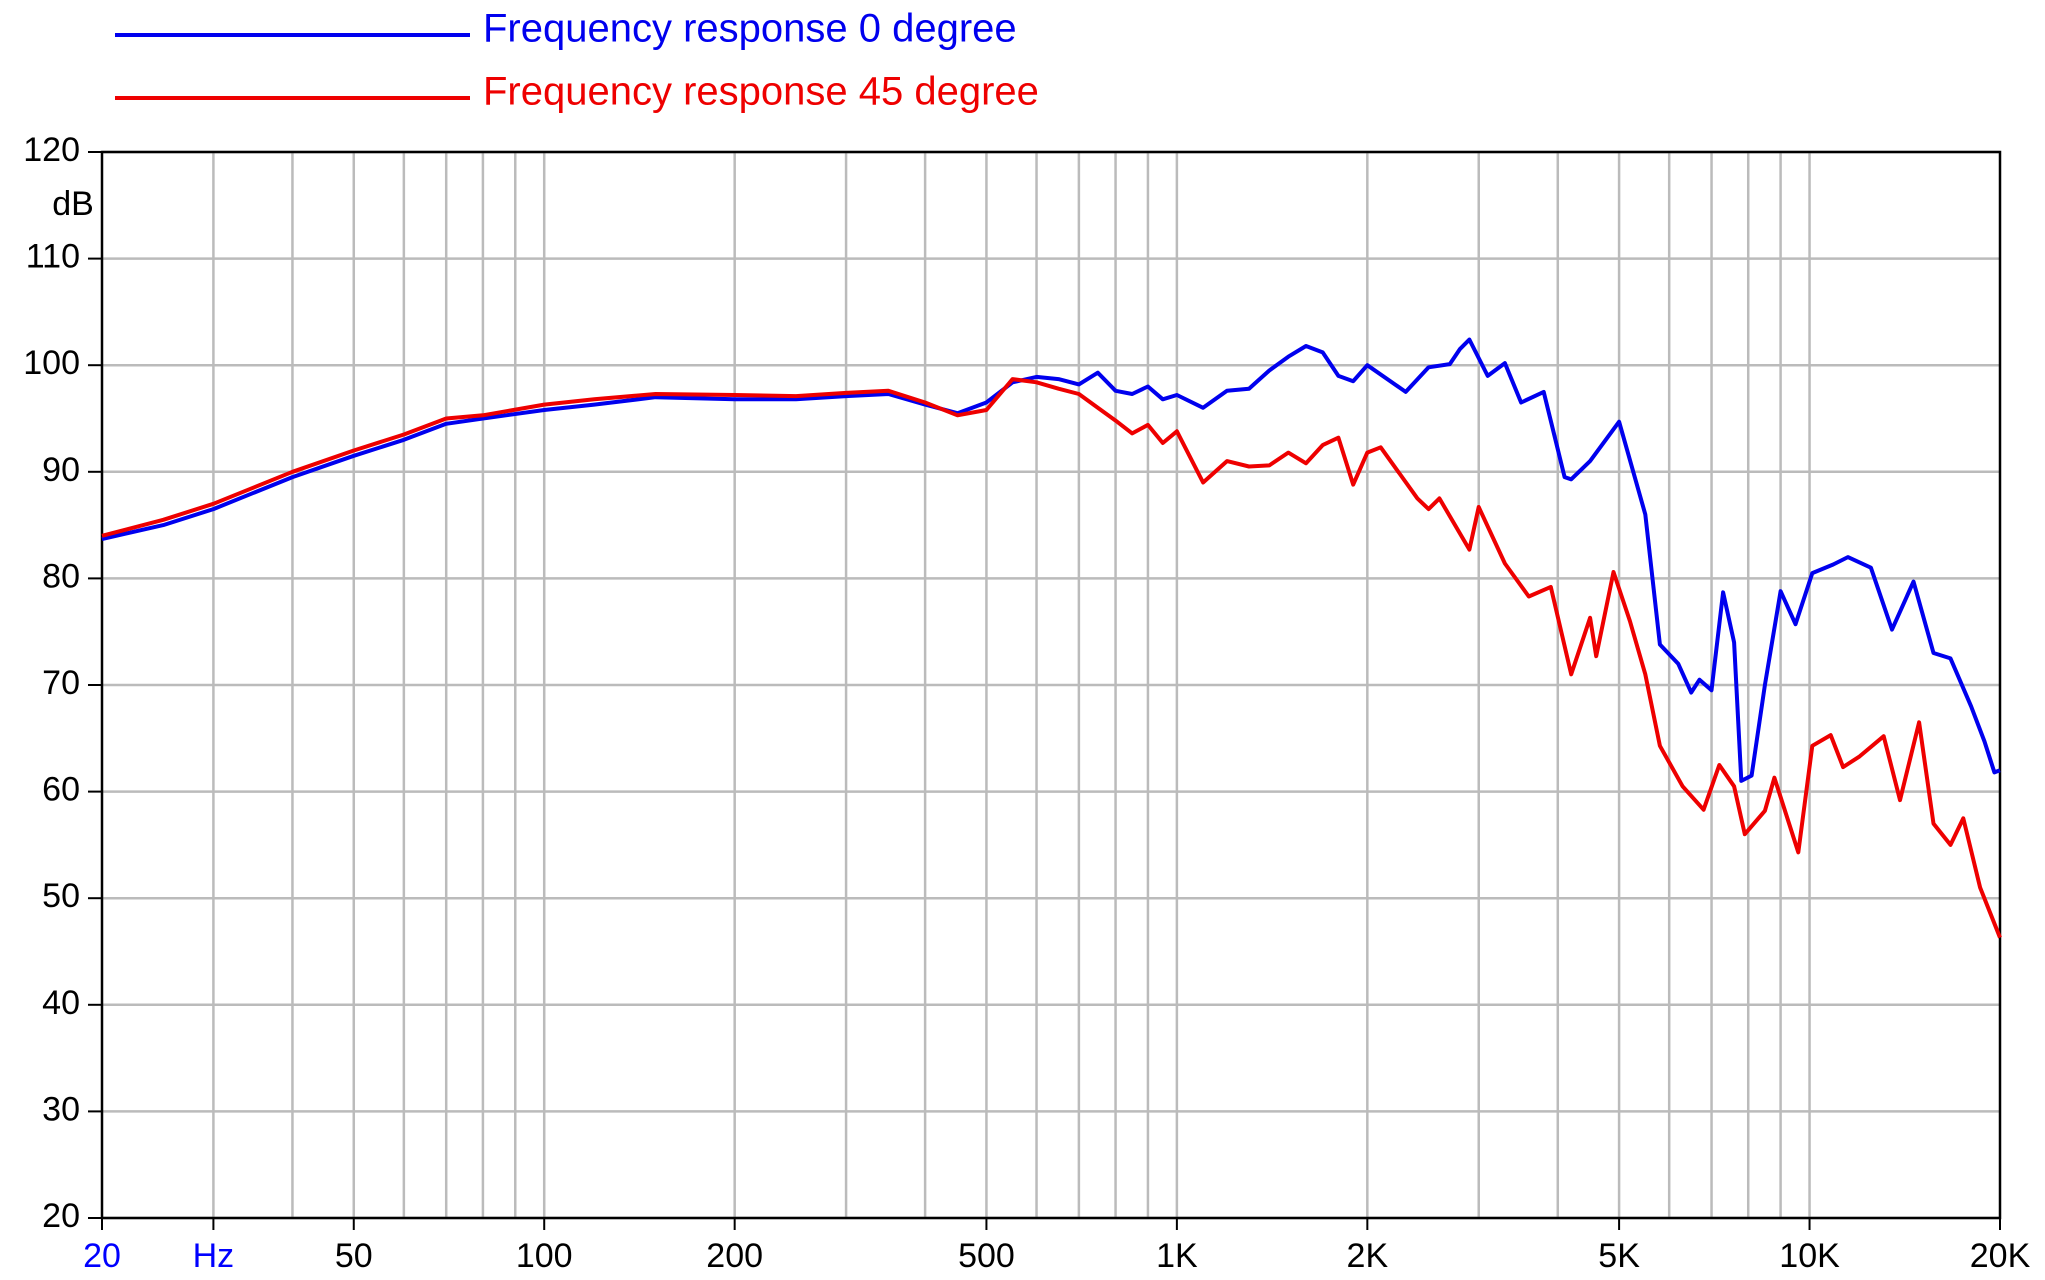 The image size is (2045, 1280). Describe the element at coordinates (1177, 1256) in the screenshot. I see `x-tick-label: 1K` at that location.